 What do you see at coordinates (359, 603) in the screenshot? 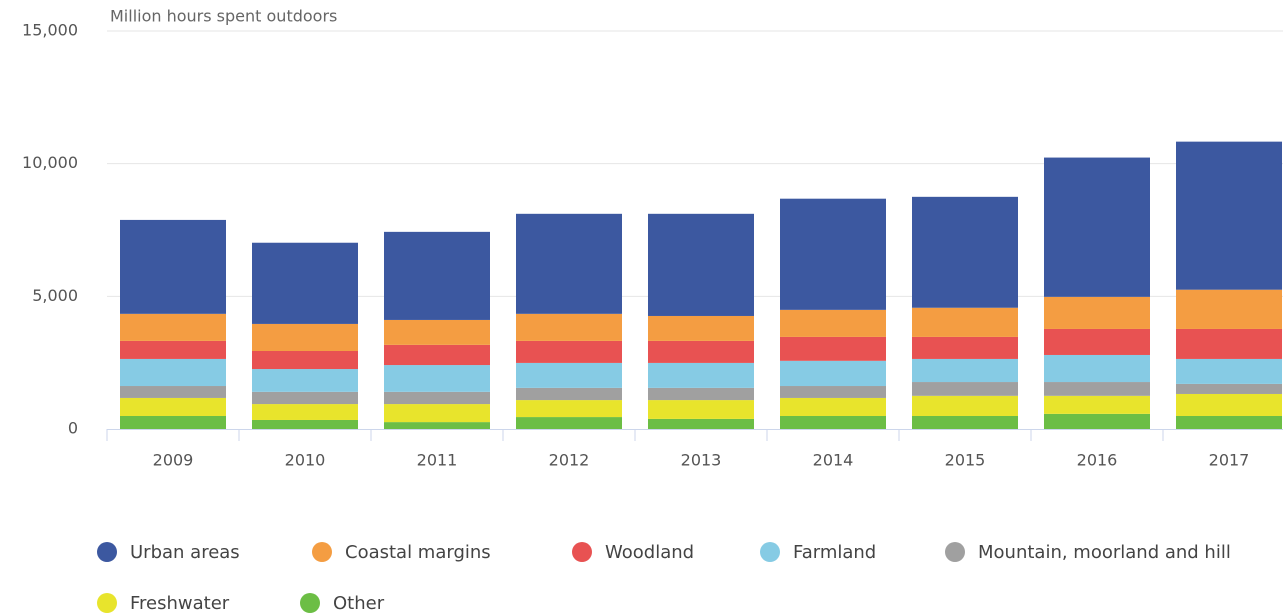
I see `legend-label: Other` at bounding box center [359, 603].